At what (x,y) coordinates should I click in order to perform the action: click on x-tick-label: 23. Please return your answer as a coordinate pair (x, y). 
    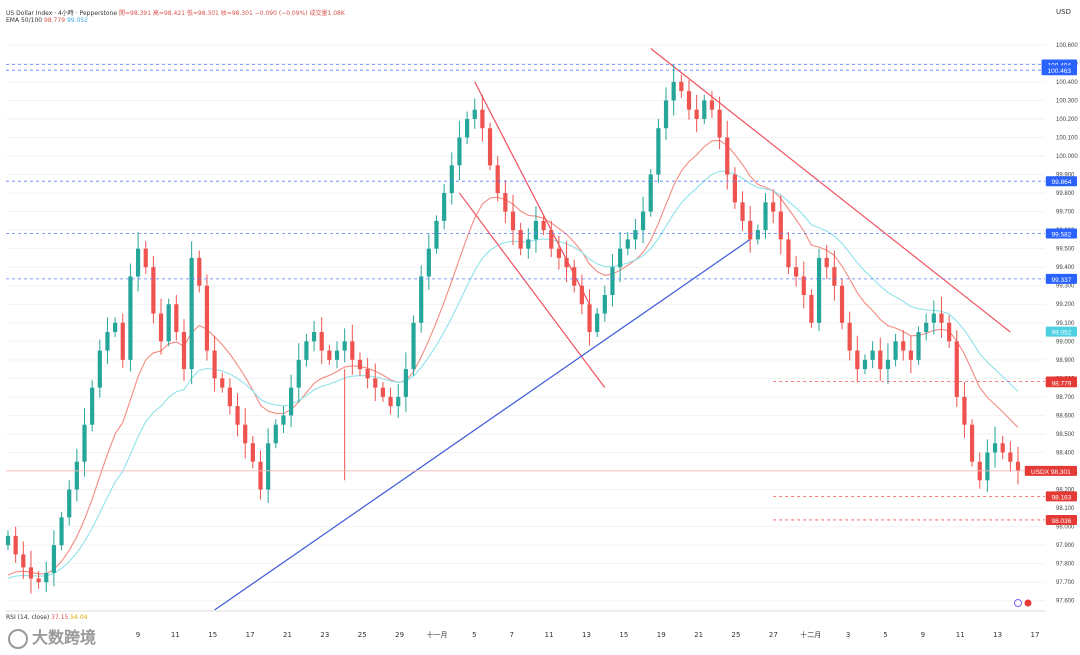
    Looking at the image, I should click on (324, 635).